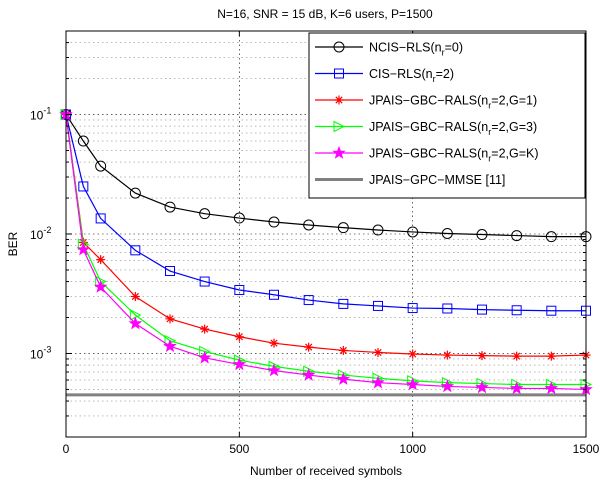 The image size is (602, 483). Describe the element at coordinates (411, 75) in the screenshot. I see `legend-label: CIS−RLS(nr=2)` at that location.